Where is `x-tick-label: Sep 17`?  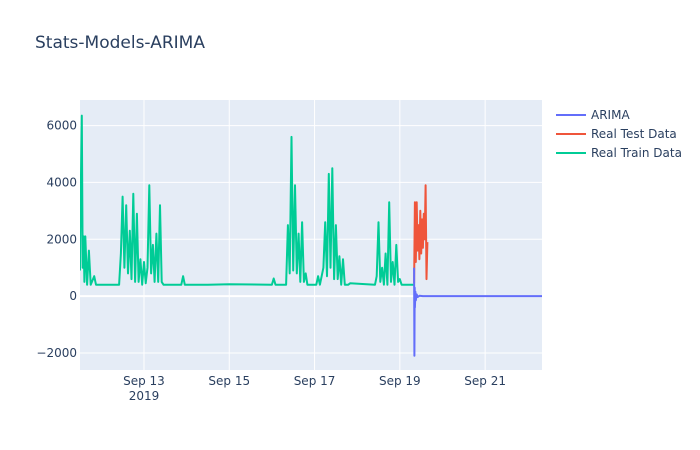
x-tick-label: Sep 17 is located at coordinates (315, 381).